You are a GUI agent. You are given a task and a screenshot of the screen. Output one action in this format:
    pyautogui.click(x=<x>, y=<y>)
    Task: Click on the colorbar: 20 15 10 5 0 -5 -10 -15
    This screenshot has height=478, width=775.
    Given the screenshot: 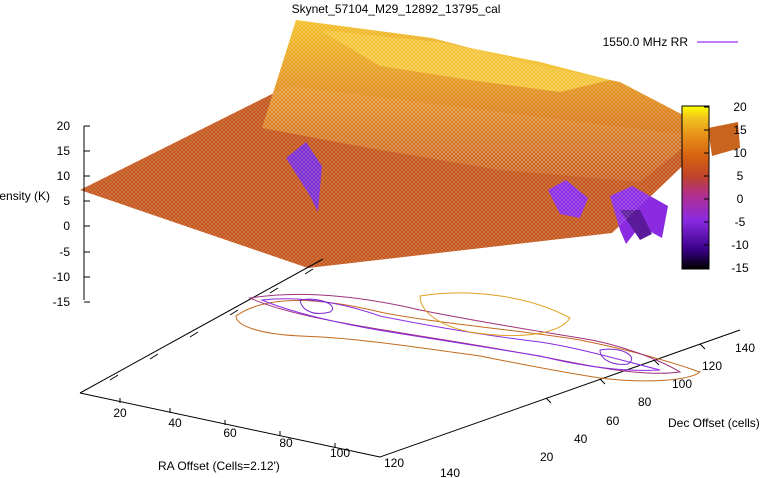 What is the action you would take?
    pyautogui.click(x=715, y=187)
    